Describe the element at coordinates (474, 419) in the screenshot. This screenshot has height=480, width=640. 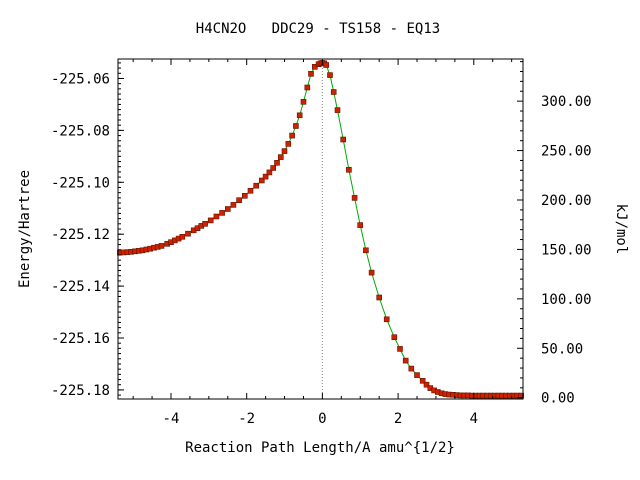
I see `x-tick-label: 4` at that location.